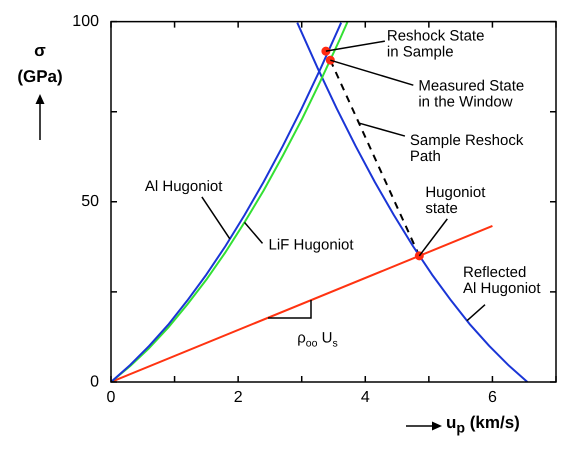 Image resolution: width=569 pixels, height=449 pixels. Describe the element at coordinates (455, 200) in the screenshot. I see `annotation: Hugoniot state` at that location.